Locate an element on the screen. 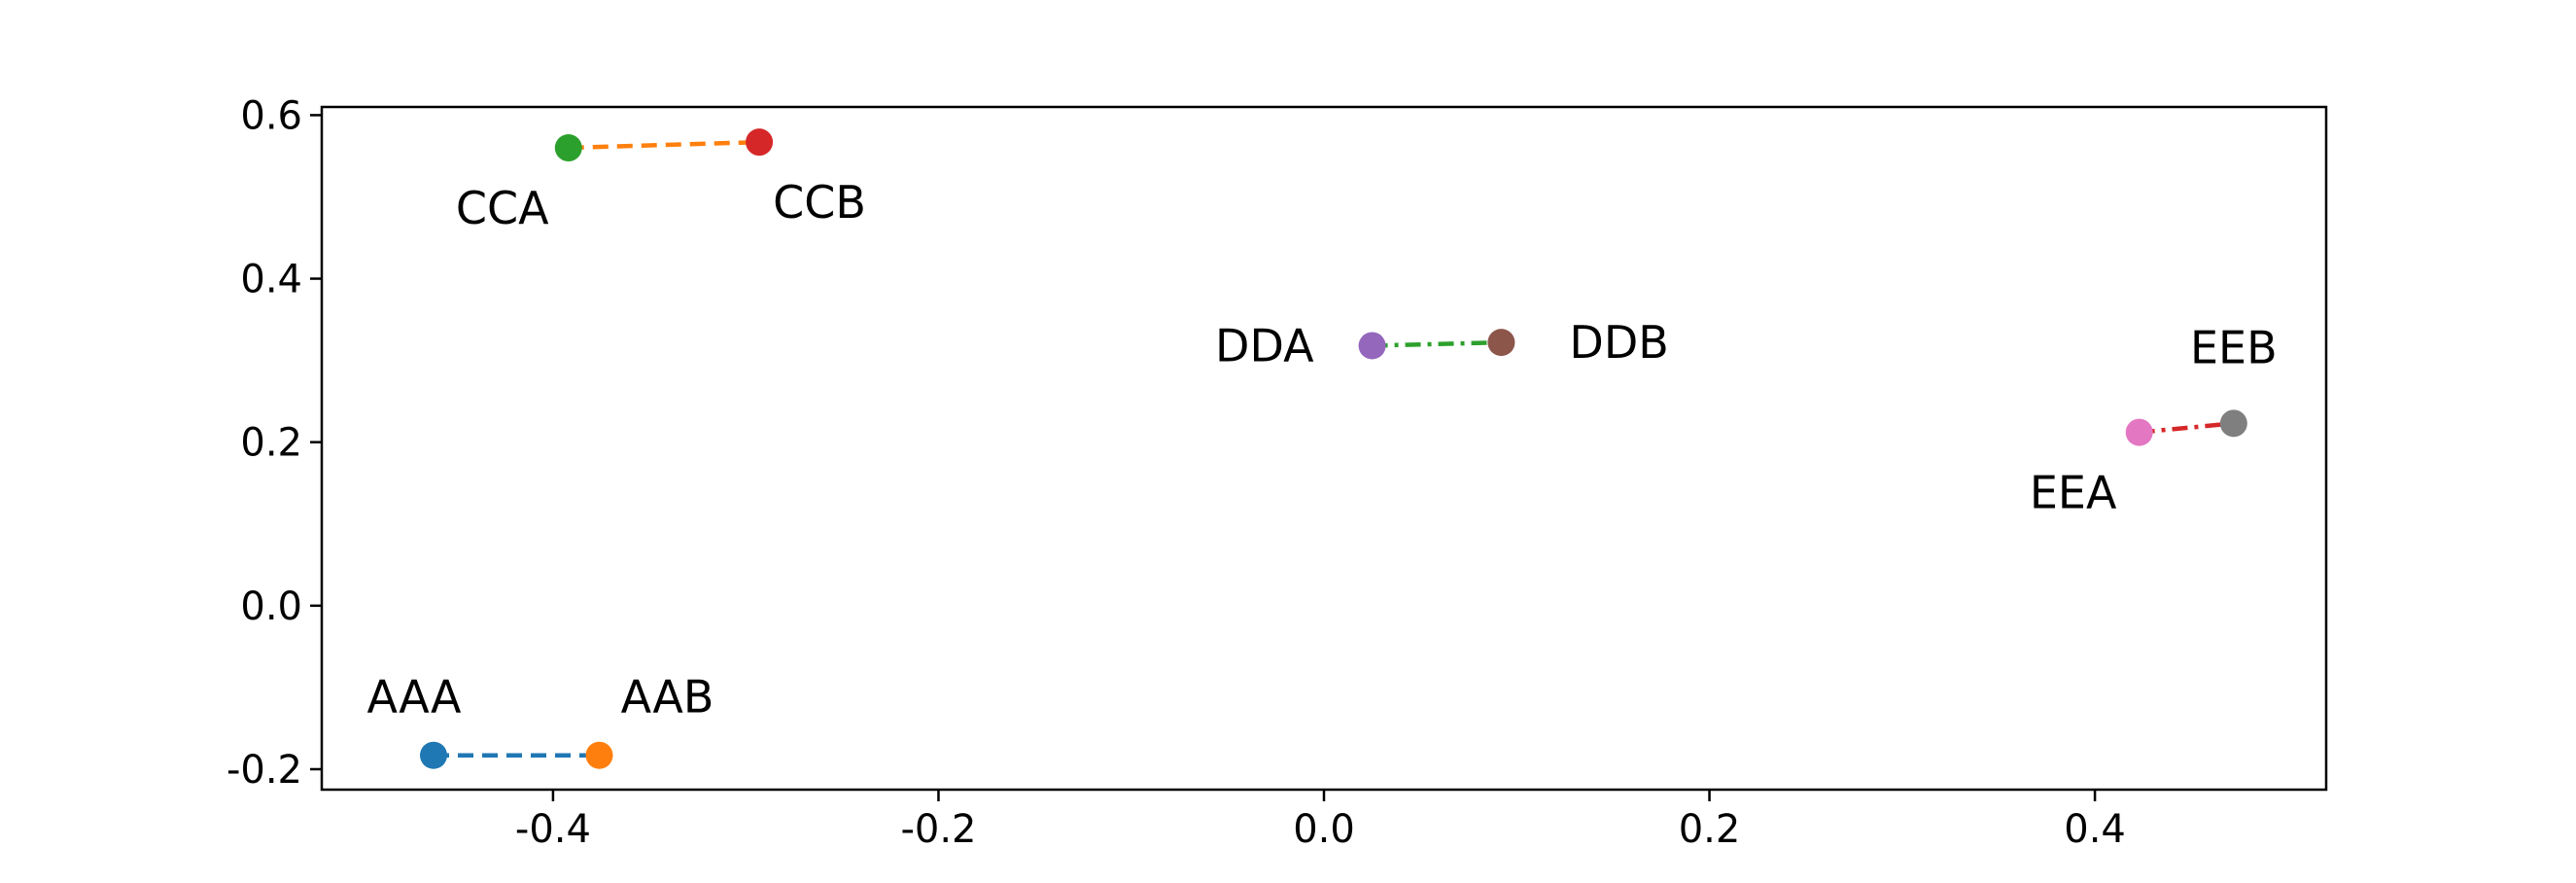 The width and height of the screenshot is (2576, 883). data-point-eeb is located at coordinates (2233, 423).